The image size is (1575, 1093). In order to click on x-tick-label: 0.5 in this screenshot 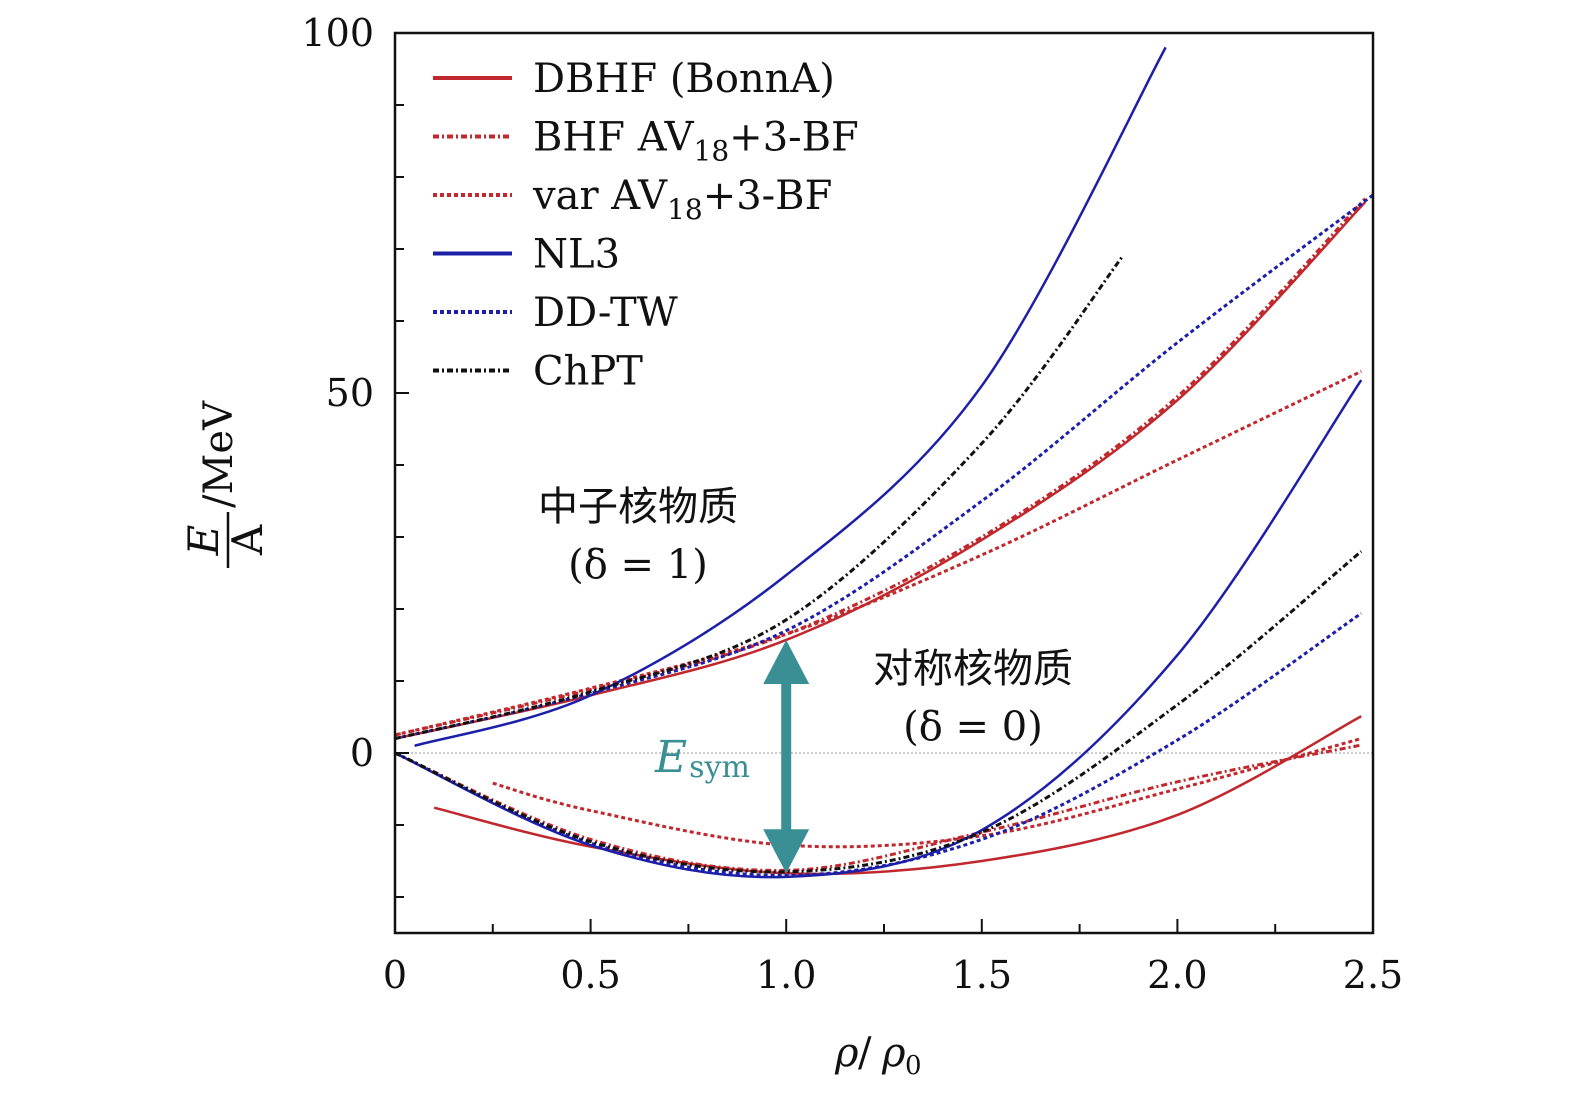, I will do `click(590, 975)`.